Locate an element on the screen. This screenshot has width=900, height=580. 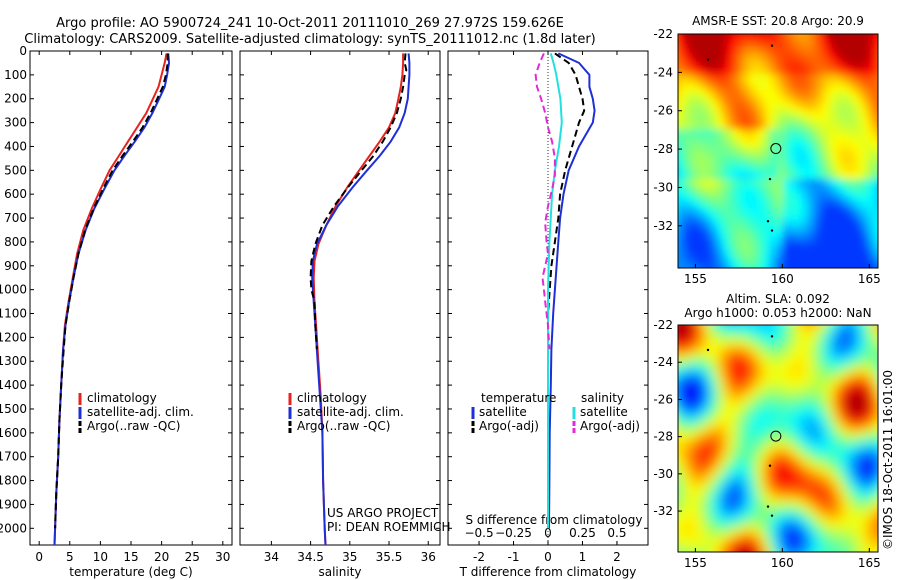
temperature-series-argo-raw-qc- is located at coordinates (111, 291).